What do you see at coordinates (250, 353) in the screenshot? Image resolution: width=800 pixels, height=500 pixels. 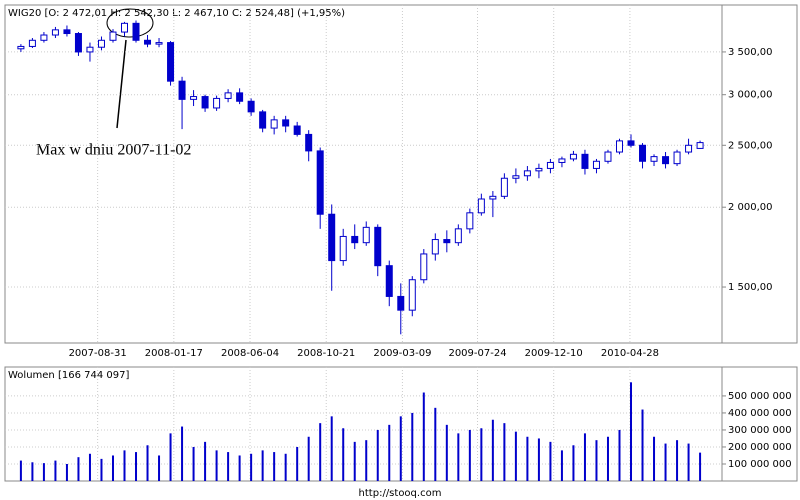 I see `x-tick-label: 2008-06-04` at bounding box center [250, 353].